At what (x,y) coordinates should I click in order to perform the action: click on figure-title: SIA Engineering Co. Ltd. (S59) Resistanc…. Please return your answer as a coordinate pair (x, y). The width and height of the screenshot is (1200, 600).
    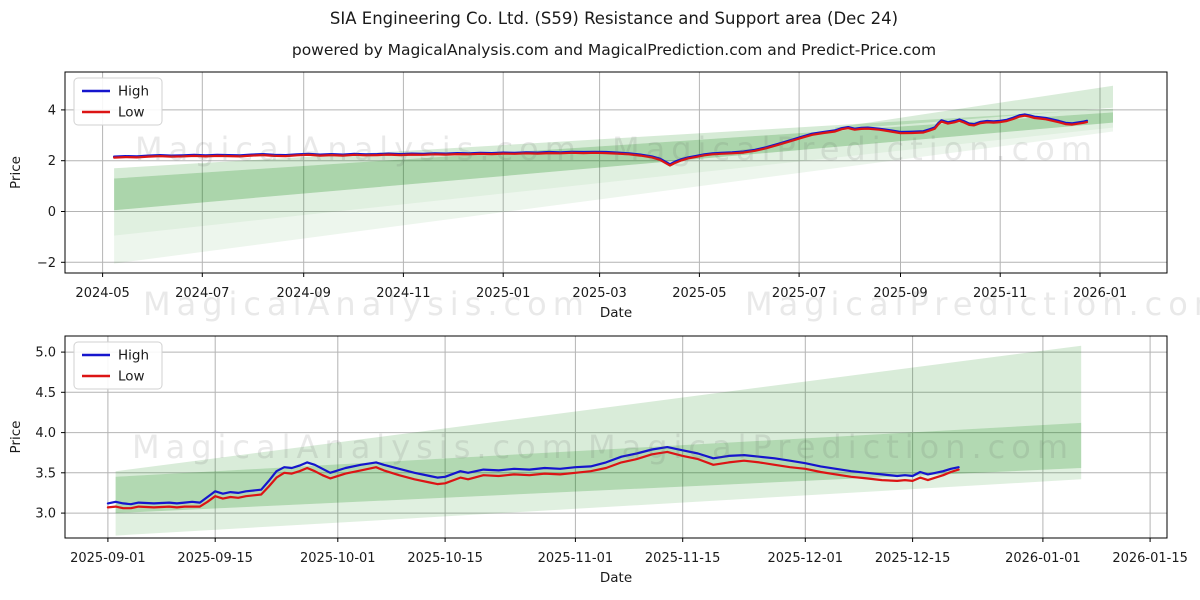
    Looking at the image, I should click on (614, 18).